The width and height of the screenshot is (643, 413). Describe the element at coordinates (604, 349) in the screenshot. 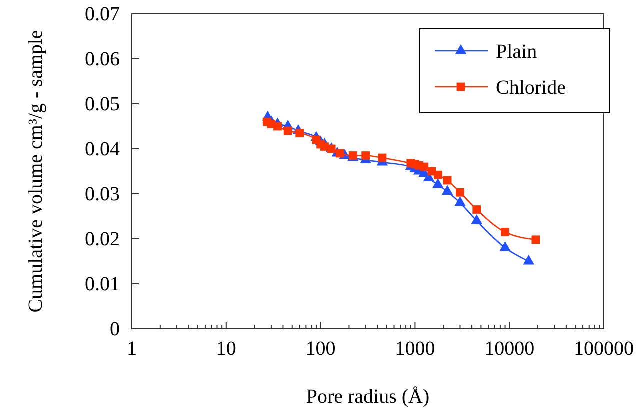

I see `x-tick-label: 100000` at that location.